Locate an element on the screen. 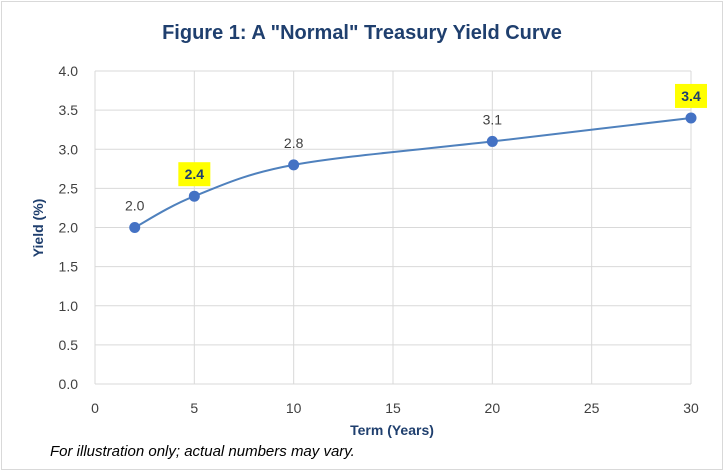 This screenshot has height=473, width=726. data-label: 2.8 is located at coordinates (294, 143).